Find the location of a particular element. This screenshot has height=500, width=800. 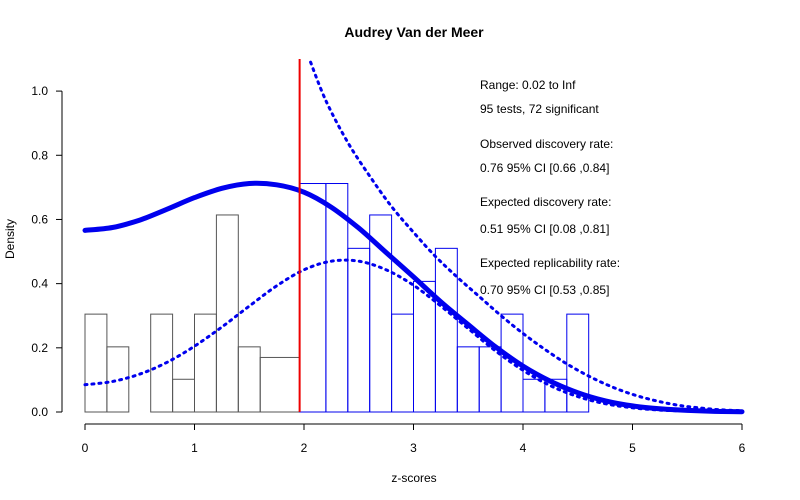

x-tick-label: 5 is located at coordinates (632, 448).